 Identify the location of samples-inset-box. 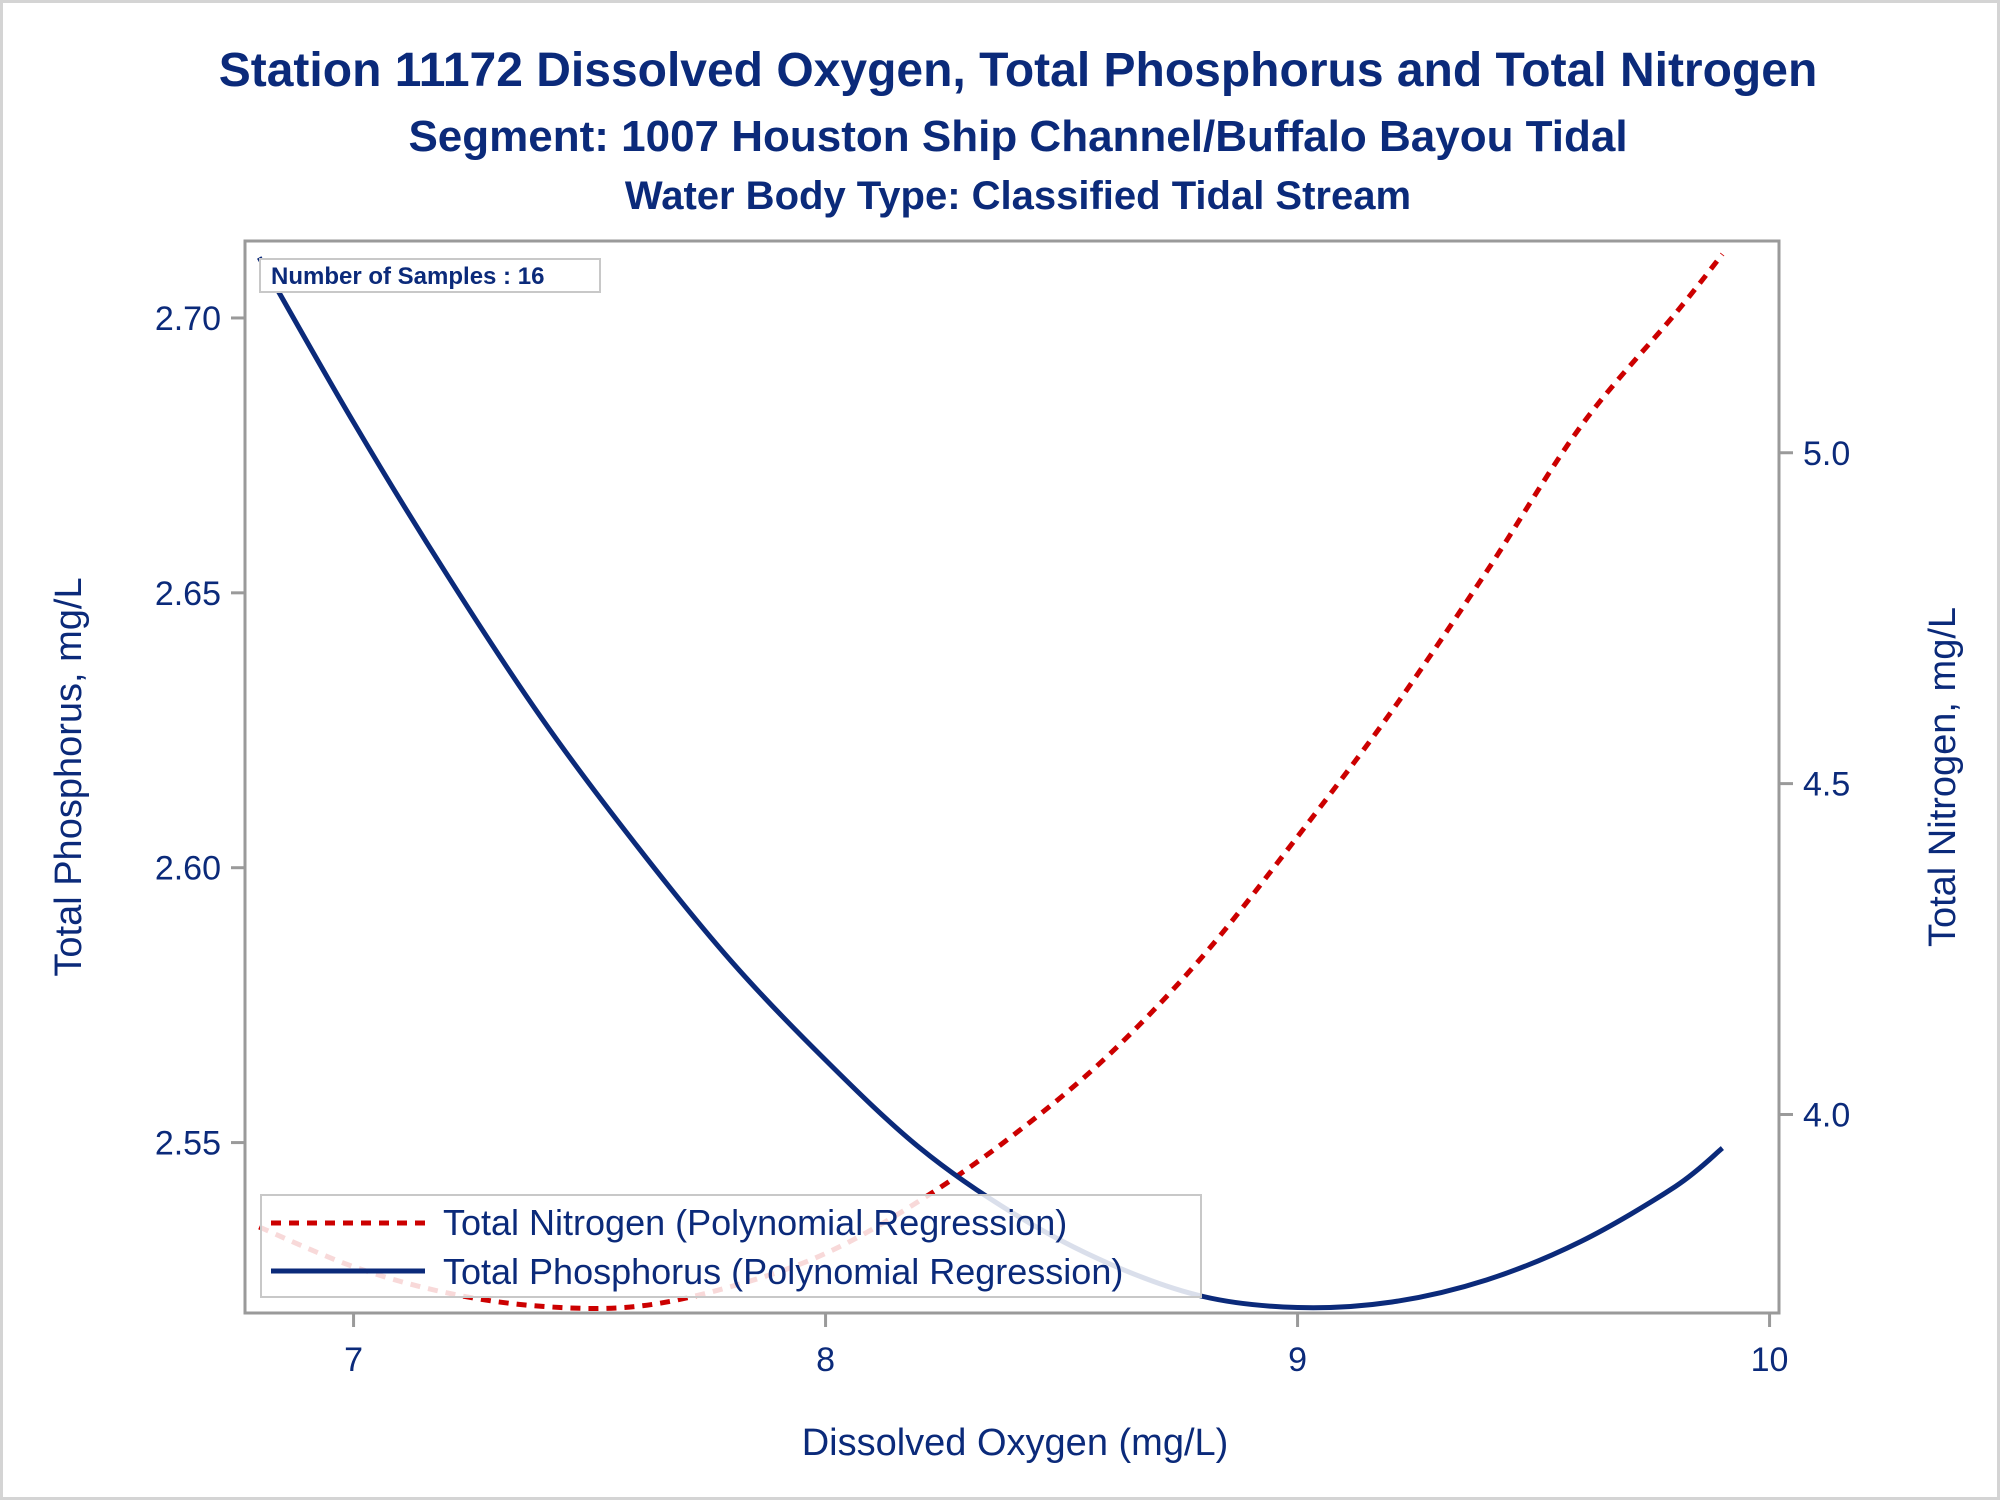
(430, 275).